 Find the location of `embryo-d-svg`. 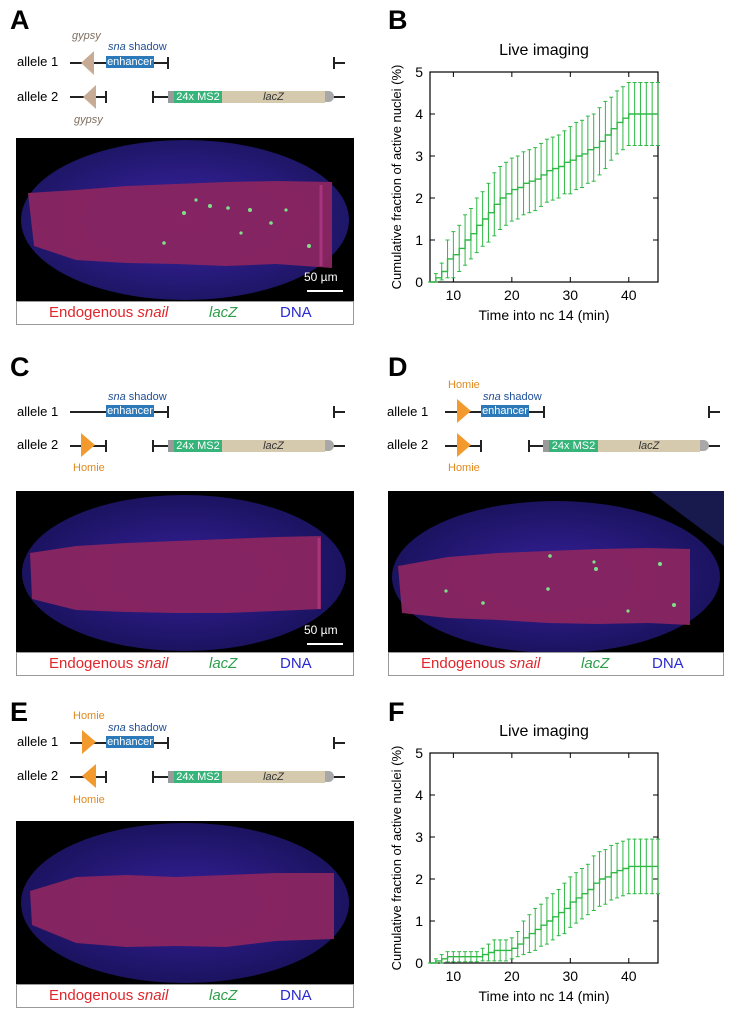

embryo-d-svg is located at coordinates (558, 572).